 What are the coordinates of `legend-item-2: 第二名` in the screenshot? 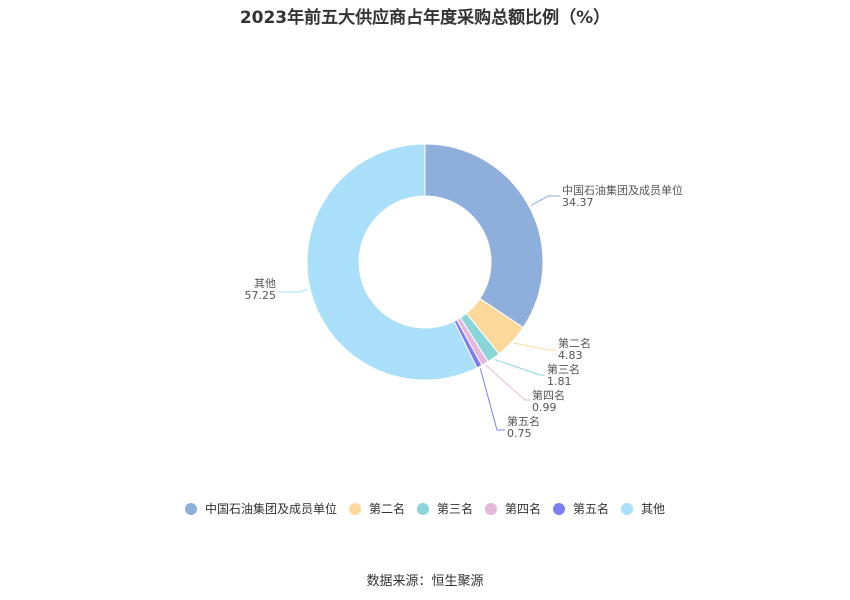 It's located at (376, 508).